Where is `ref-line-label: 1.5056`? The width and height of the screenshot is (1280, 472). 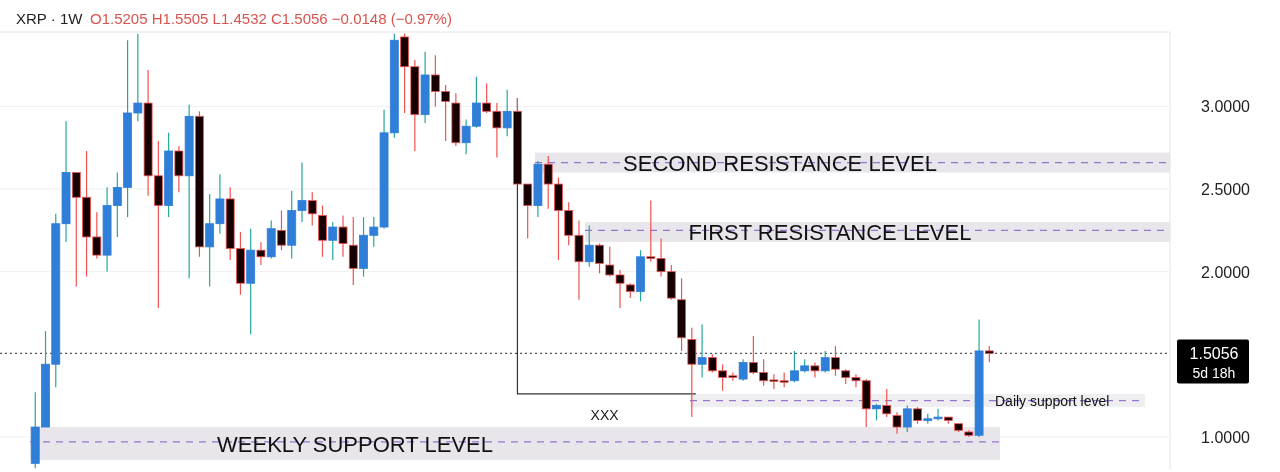 ref-line-label: 1.5056 is located at coordinates (1214, 354).